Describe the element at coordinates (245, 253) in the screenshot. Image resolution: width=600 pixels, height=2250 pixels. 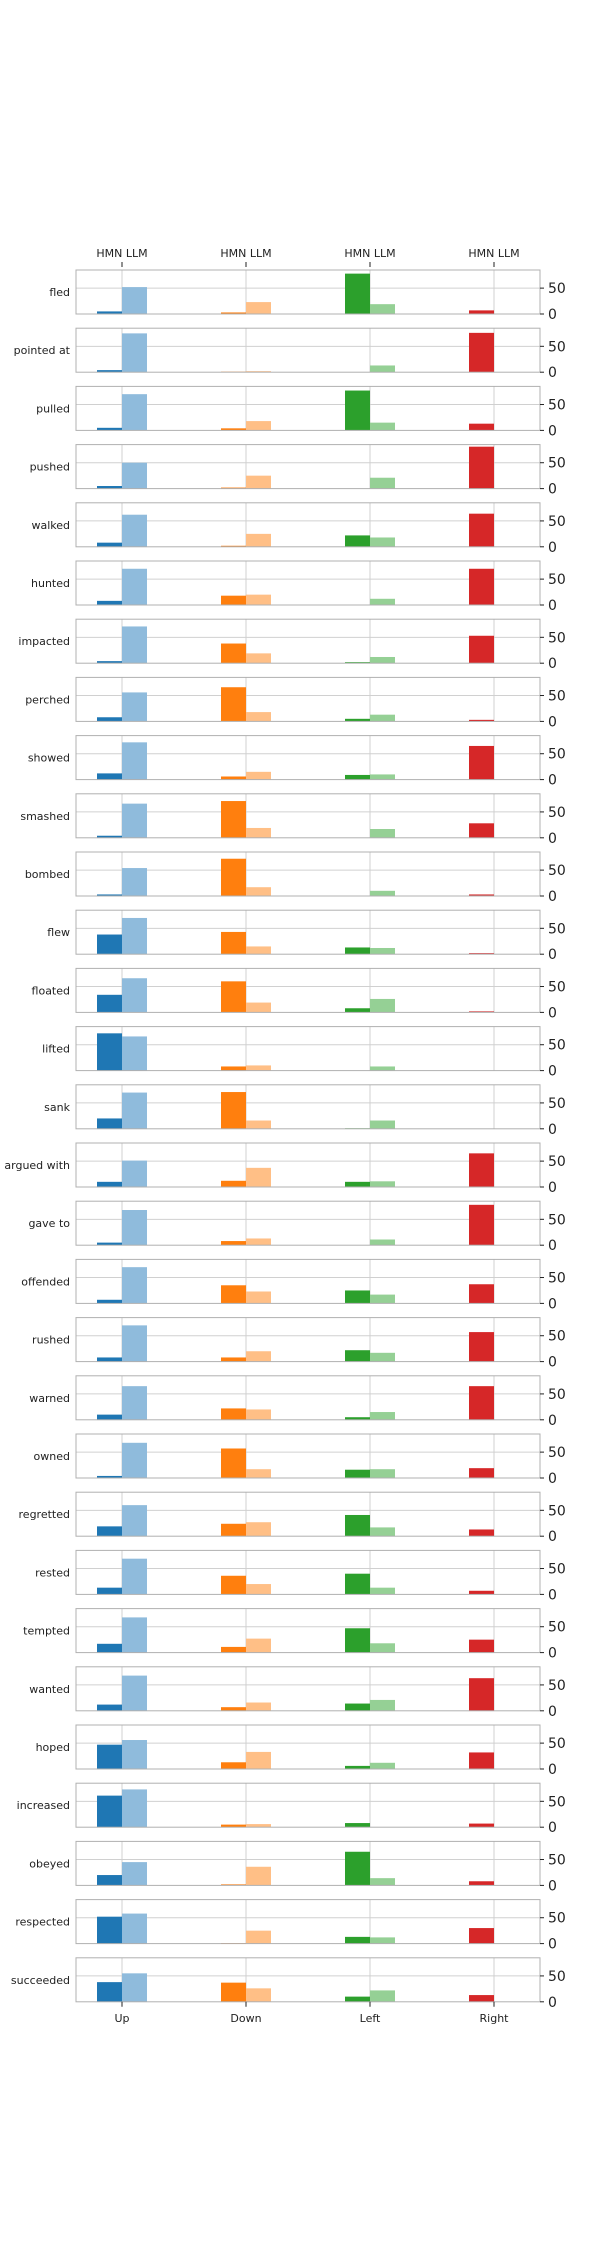
I see `top-series-label: HMN LLM` at that location.